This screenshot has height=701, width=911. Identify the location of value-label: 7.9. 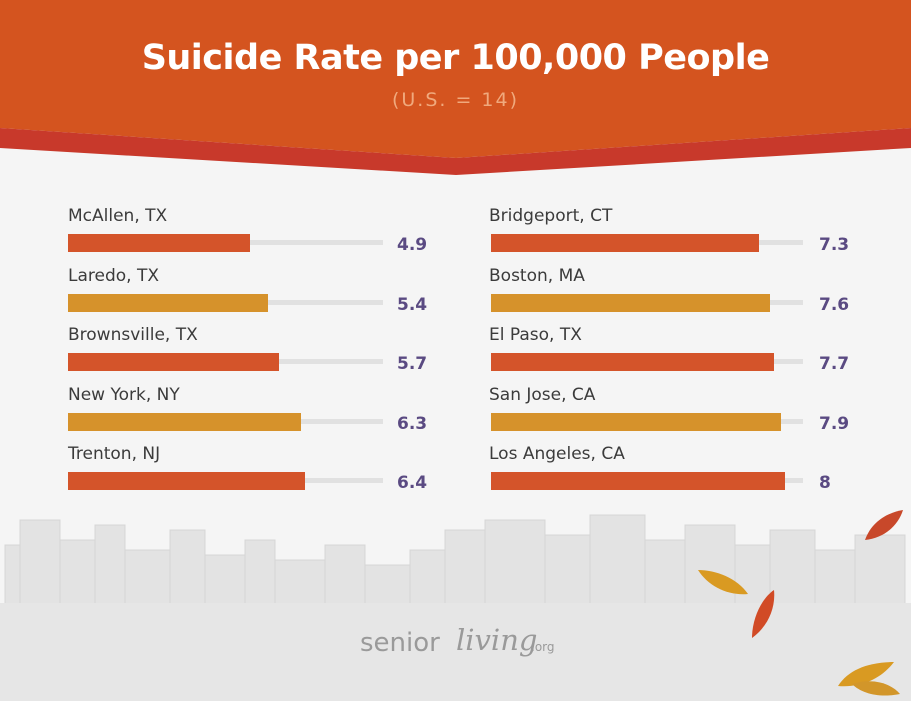
(834, 423).